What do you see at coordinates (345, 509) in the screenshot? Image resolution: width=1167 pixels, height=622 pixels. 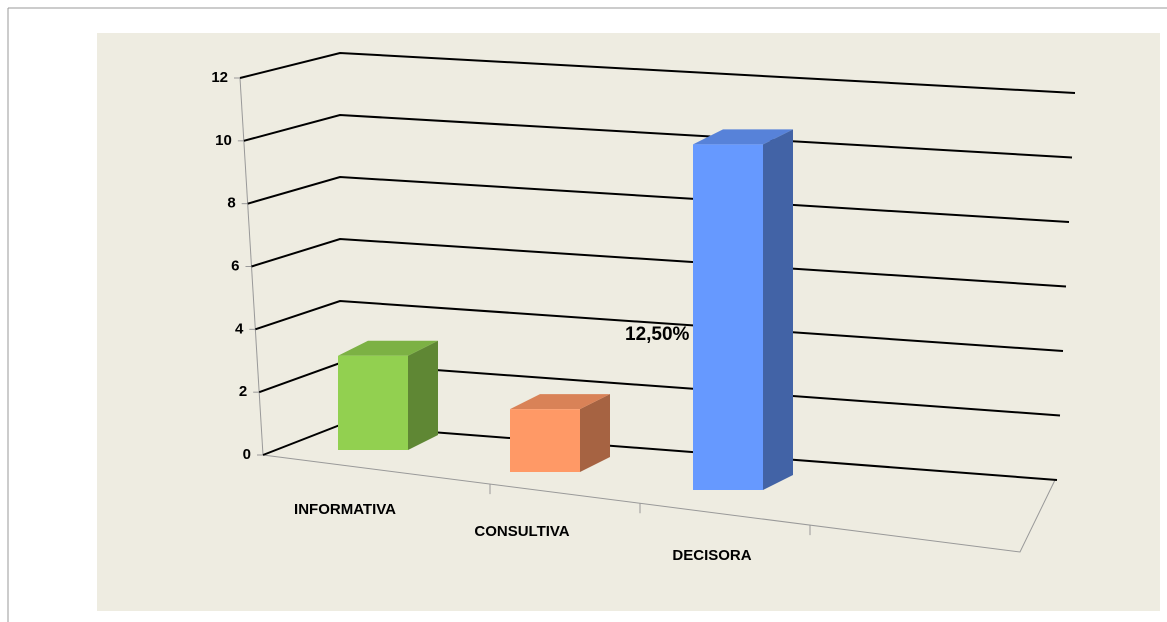 I see `x-tick-label: INFORMATIVA` at bounding box center [345, 509].